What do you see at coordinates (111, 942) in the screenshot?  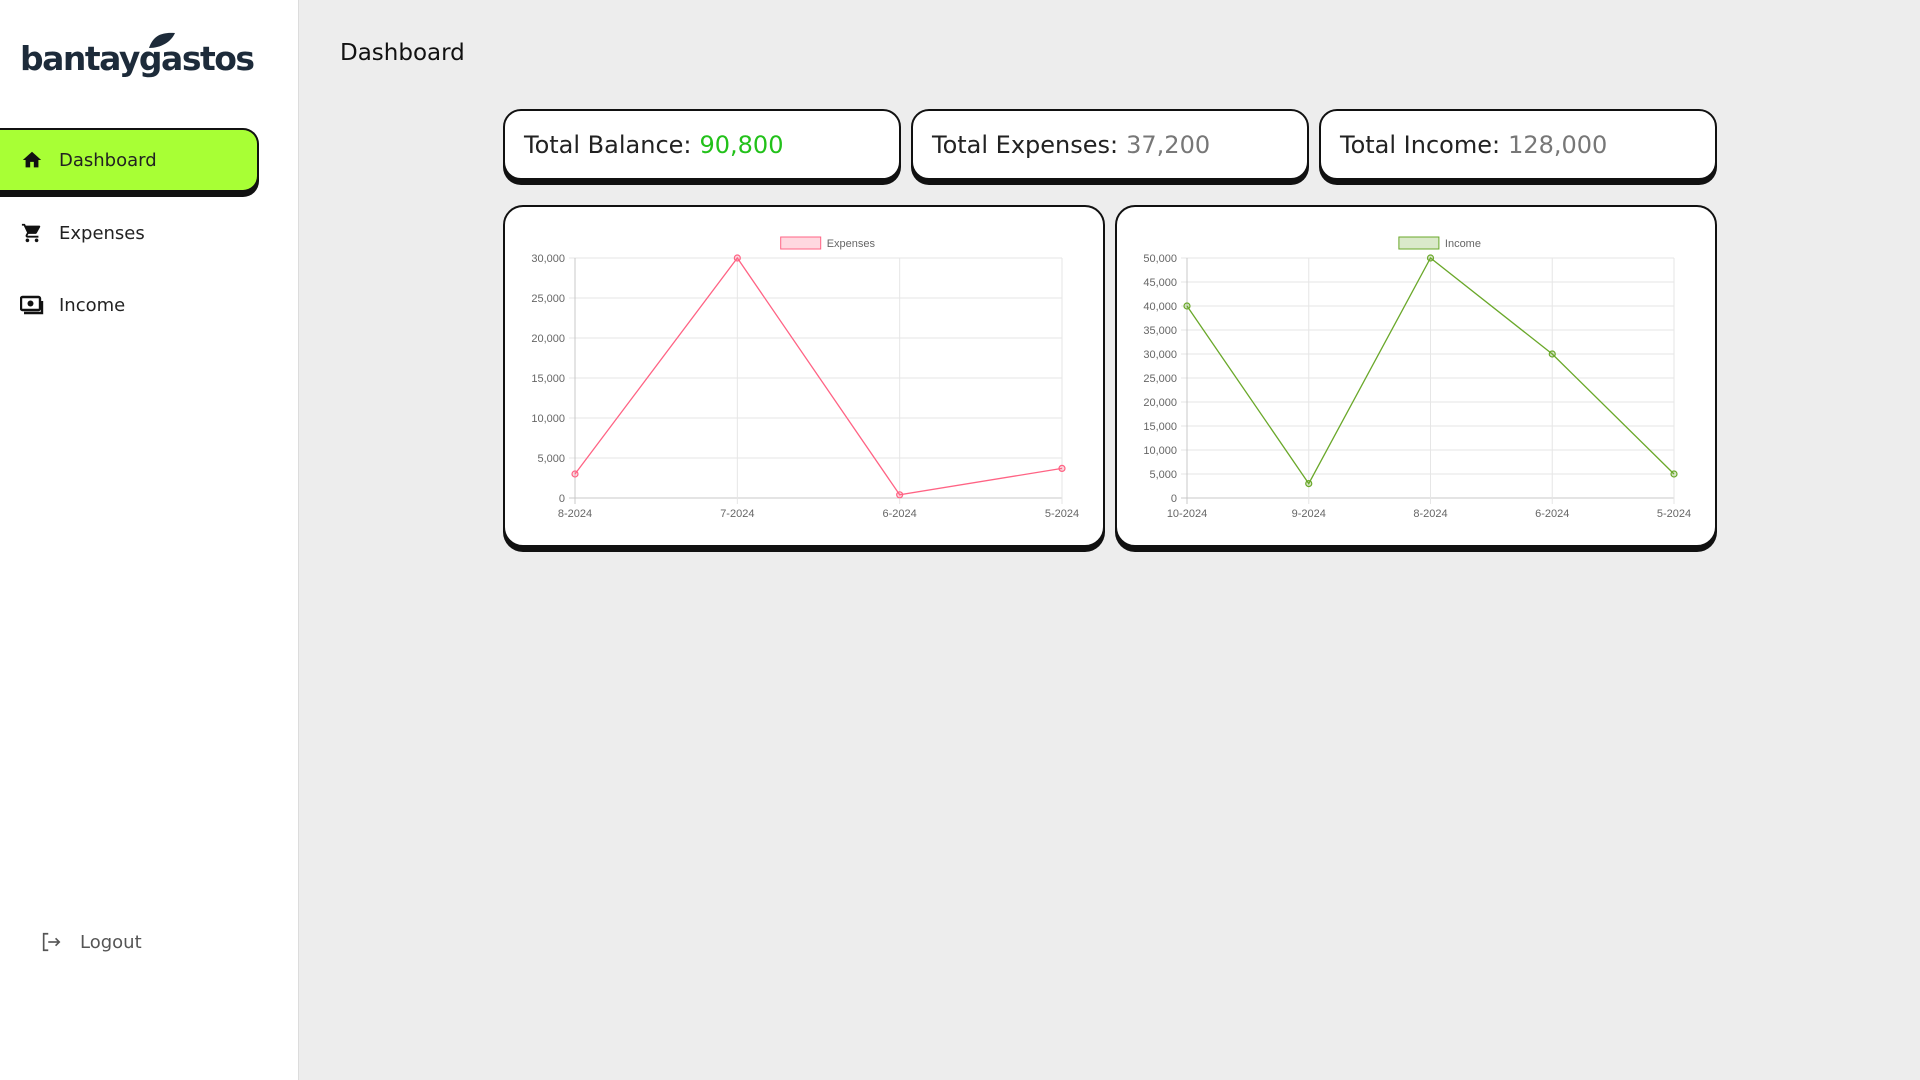 I see `logout-label: Logout` at bounding box center [111, 942].